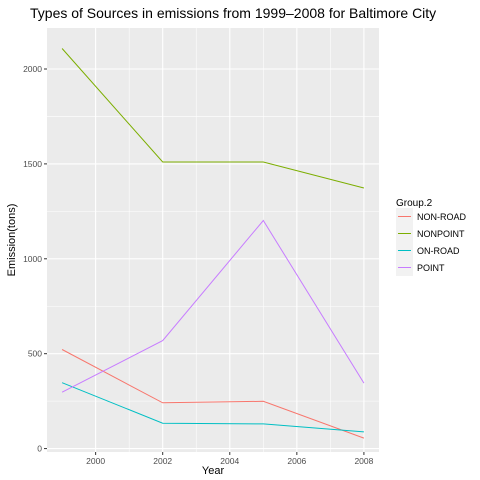 The height and width of the screenshot is (480, 480). What do you see at coordinates (441, 234) in the screenshot?
I see `legend-label-nonpoint: NONPOINT` at bounding box center [441, 234].